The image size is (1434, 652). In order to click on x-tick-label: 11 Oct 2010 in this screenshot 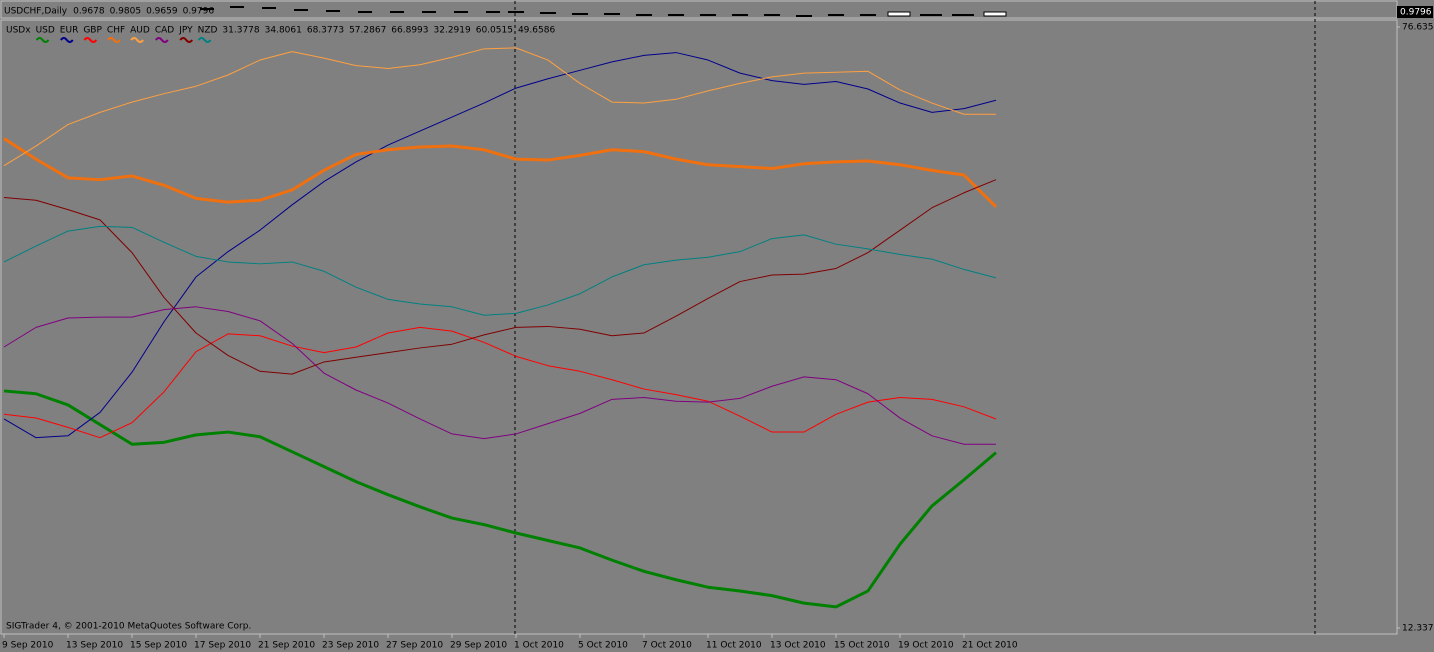, I will do `click(734, 646)`.